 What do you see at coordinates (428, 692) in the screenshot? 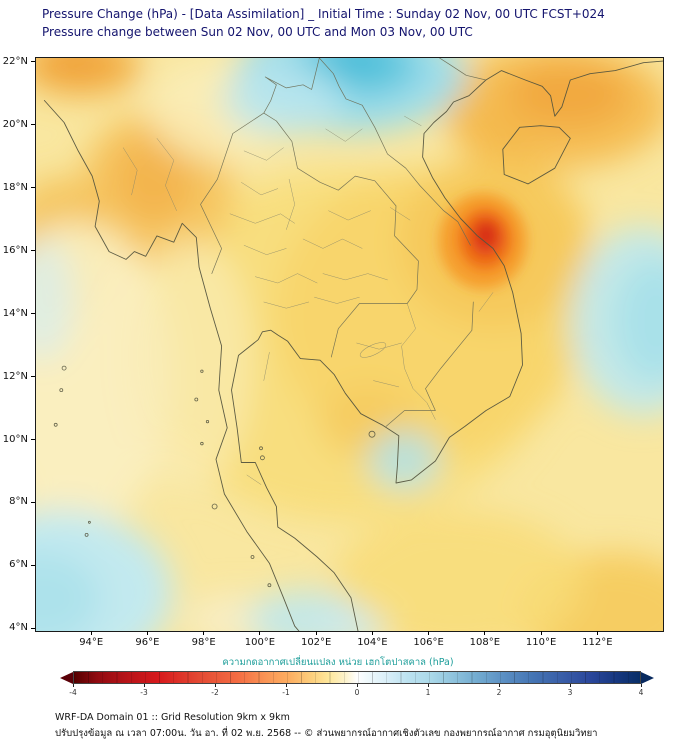
I see `colorbar-tick-label: 1` at bounding box center [428, 692].